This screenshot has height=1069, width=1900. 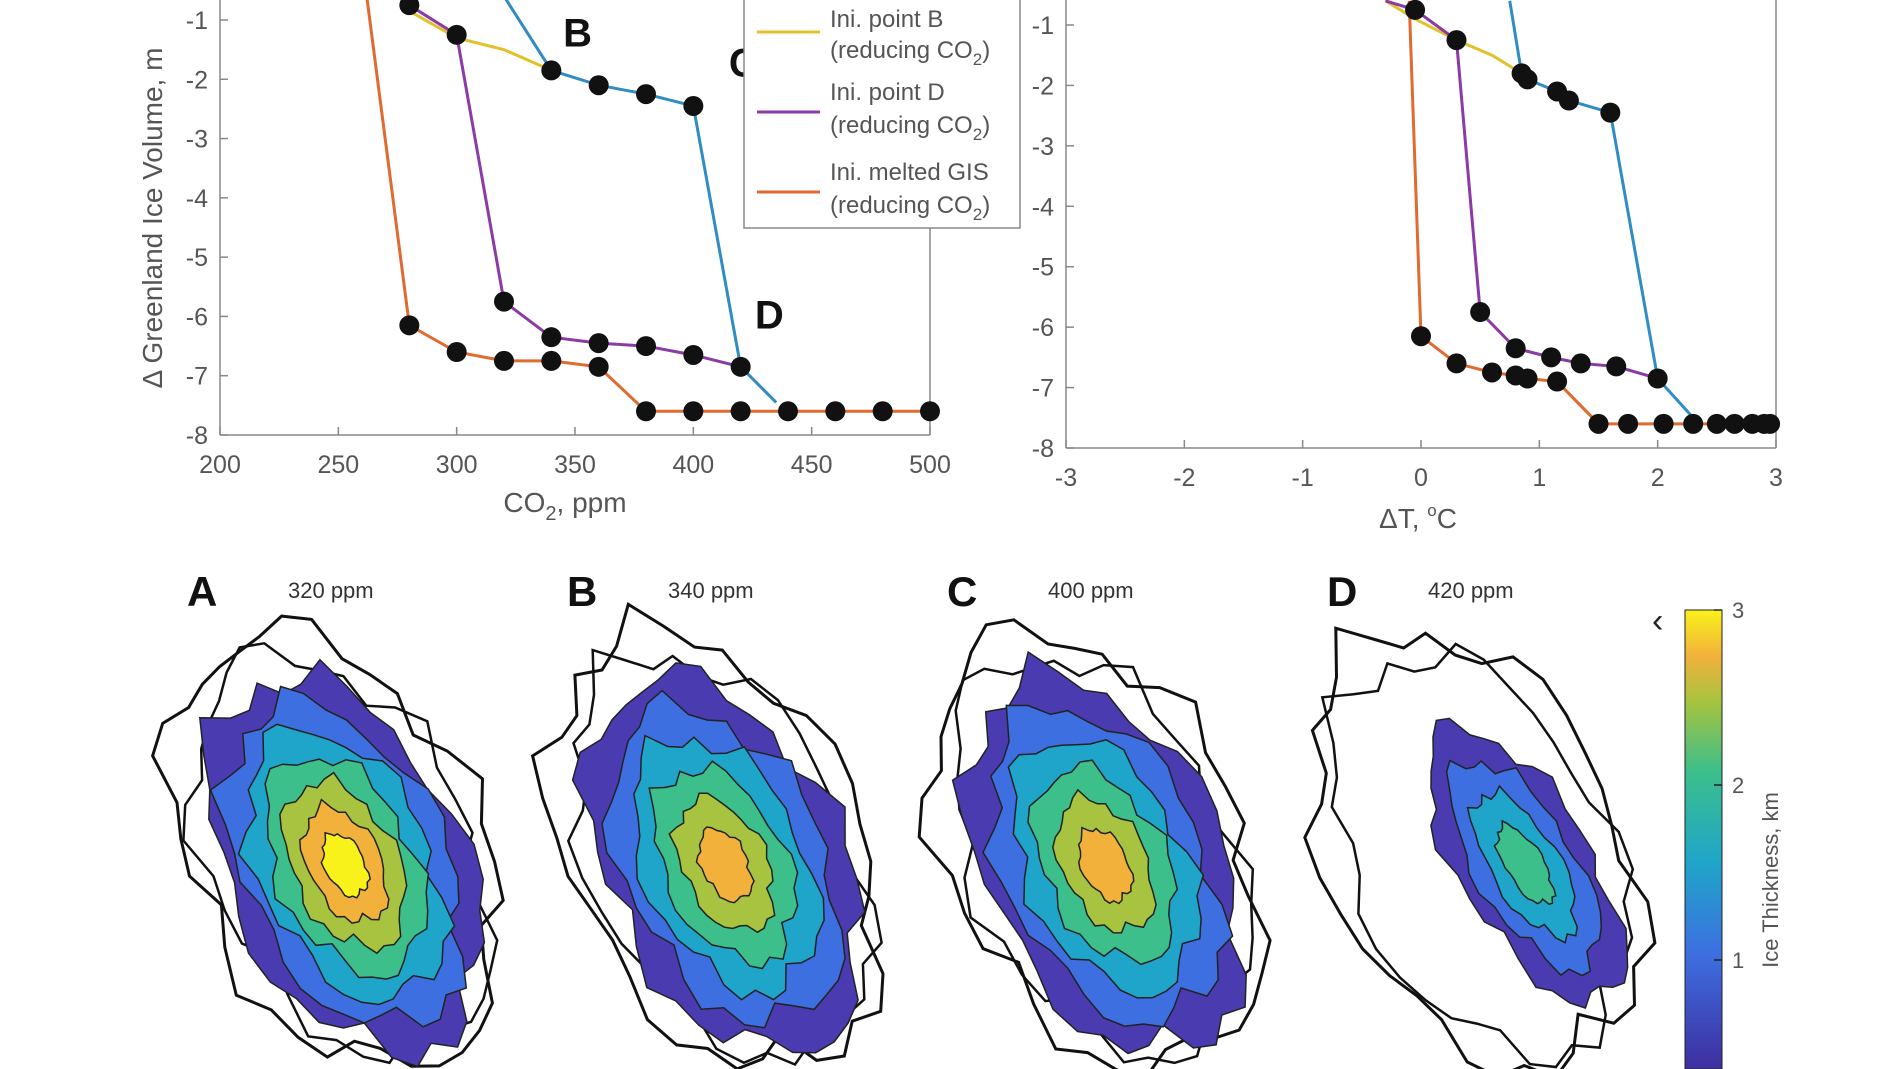 I want to click on x-tick-label: 500, so click(x=930, y=465).